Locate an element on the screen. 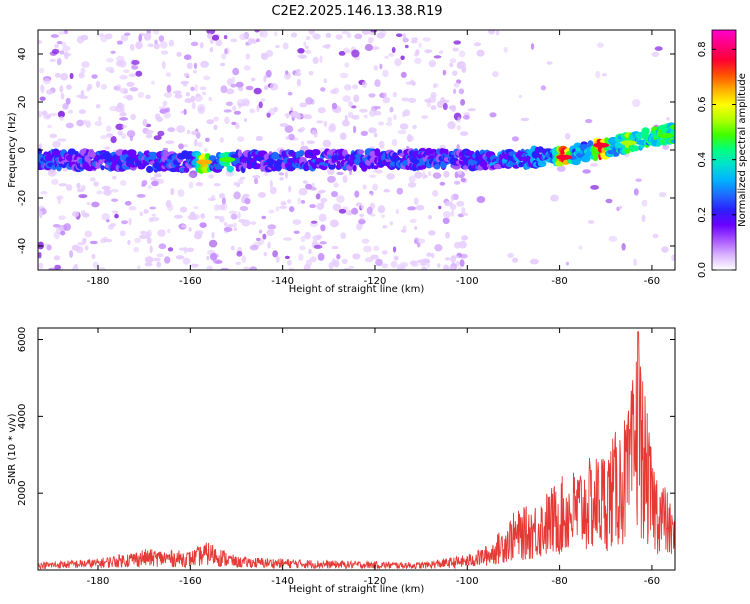 Image resolution: width=750 pixels, height=604 pixels. x-tick-label: -120 is located at coordinates (375, 281).